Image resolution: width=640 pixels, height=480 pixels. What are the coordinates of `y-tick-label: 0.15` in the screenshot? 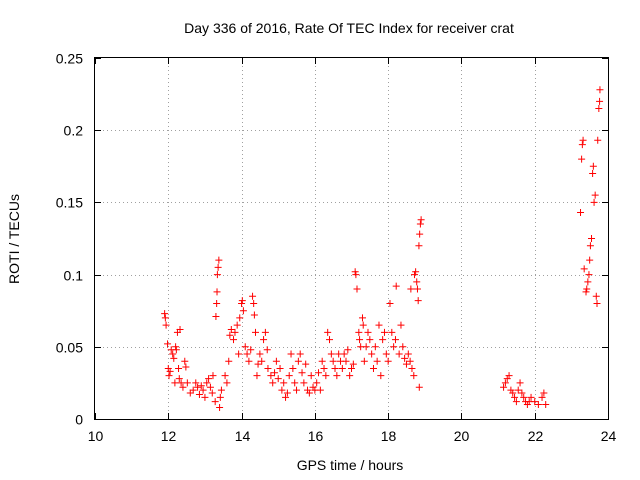 It's located at (69, 203).